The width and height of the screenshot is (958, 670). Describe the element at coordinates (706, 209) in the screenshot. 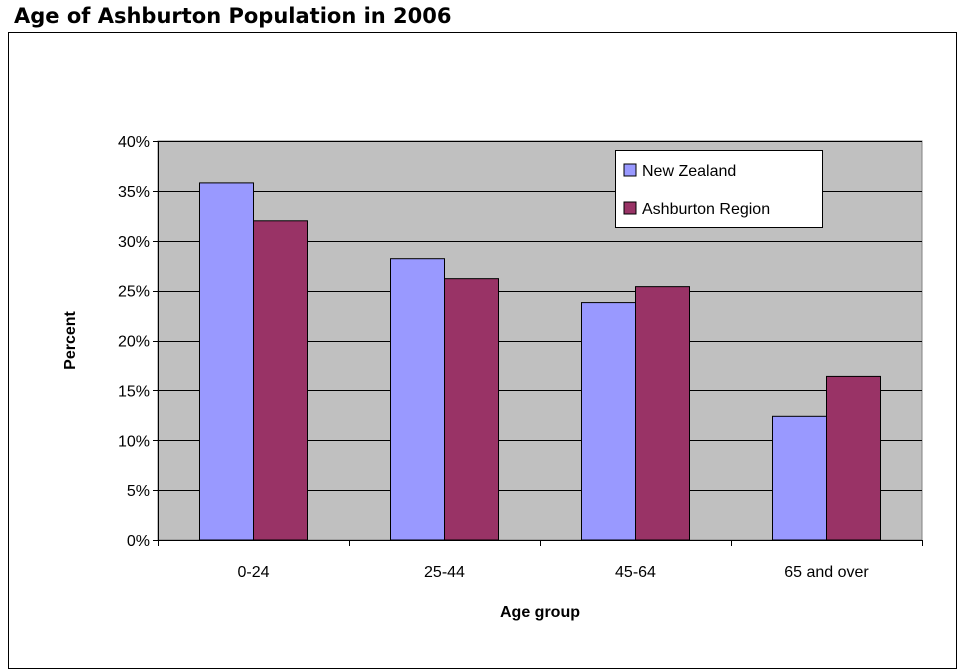

I see `legend-label-ashburton-region: Ashburton Region` at that location.